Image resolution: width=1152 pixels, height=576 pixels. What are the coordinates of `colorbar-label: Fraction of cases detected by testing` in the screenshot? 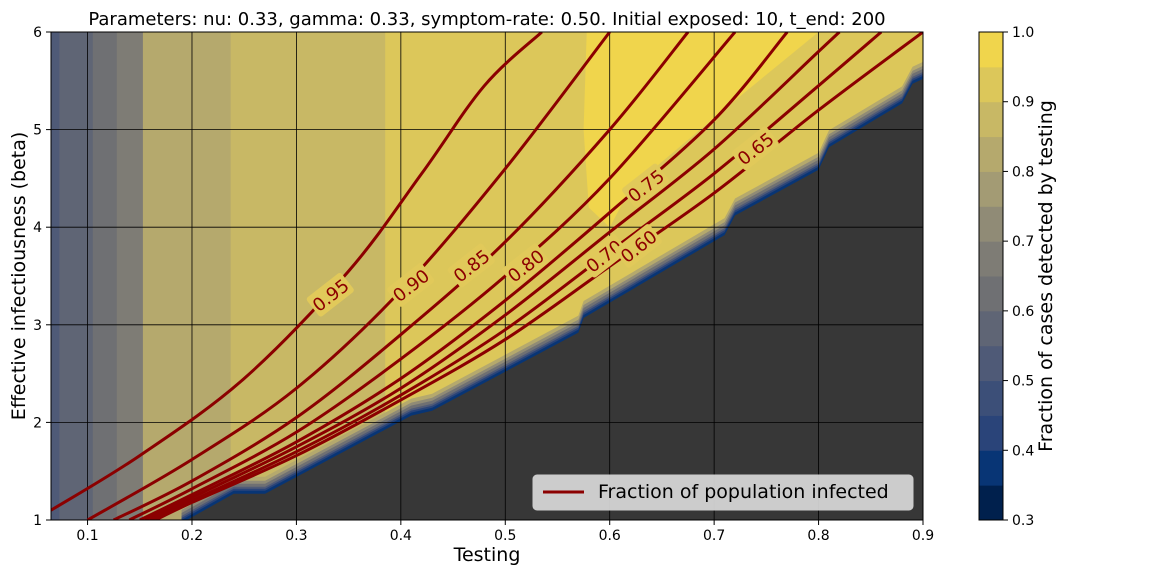 It's located at (1046, 276).